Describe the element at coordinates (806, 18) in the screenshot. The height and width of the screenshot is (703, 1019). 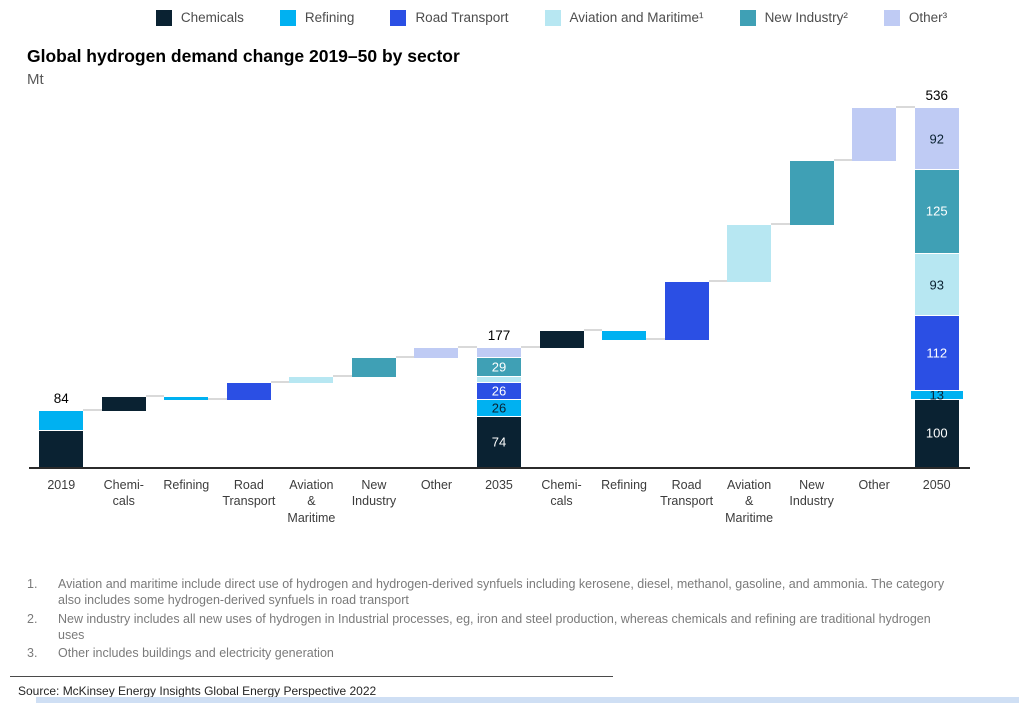
I see `legend-item-label: New Industry²` at that location.